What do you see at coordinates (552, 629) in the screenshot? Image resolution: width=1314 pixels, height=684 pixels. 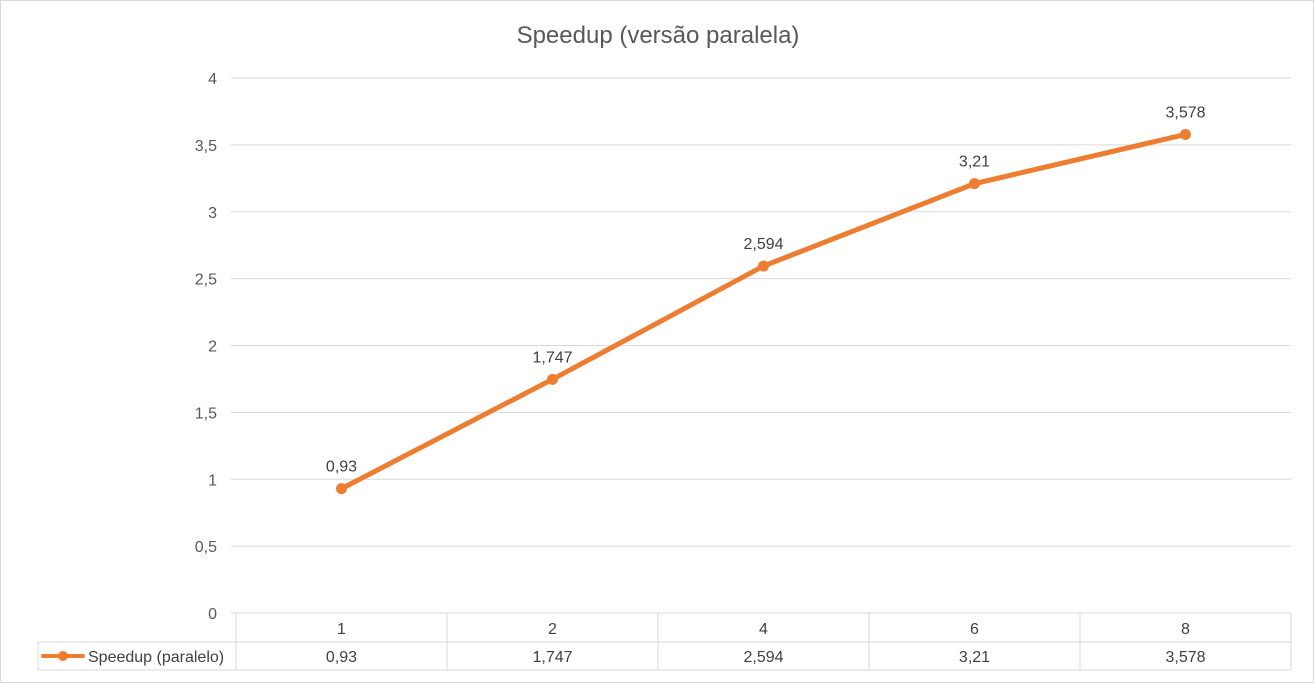 I see `x-category-label: 2` at bounding box center [552, 629].